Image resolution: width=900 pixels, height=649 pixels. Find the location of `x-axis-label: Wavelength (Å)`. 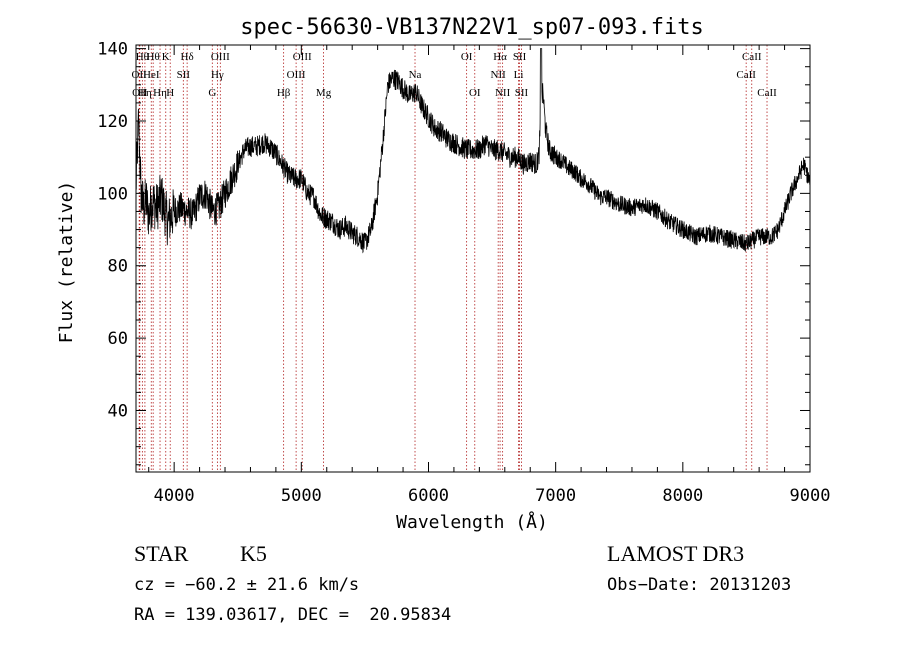

x-axis-label: Wavelength (Å) is located at coordinates (472, 522).